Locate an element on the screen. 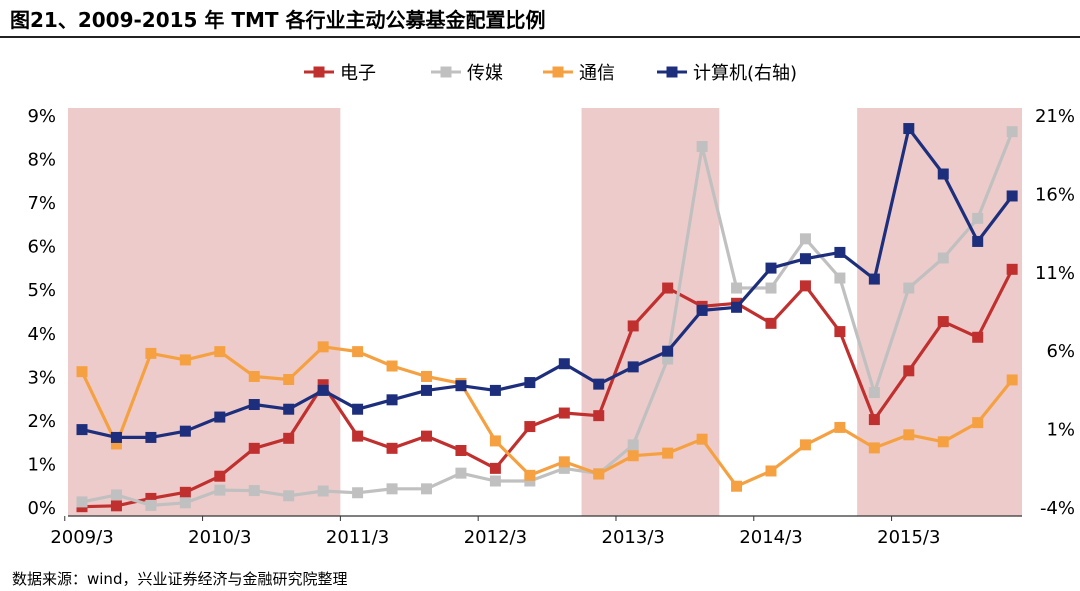 Image resolution: width=1080 pixels, height=591 pixels. y-left-tick-label: 3% is located at coordinates (41, 377).